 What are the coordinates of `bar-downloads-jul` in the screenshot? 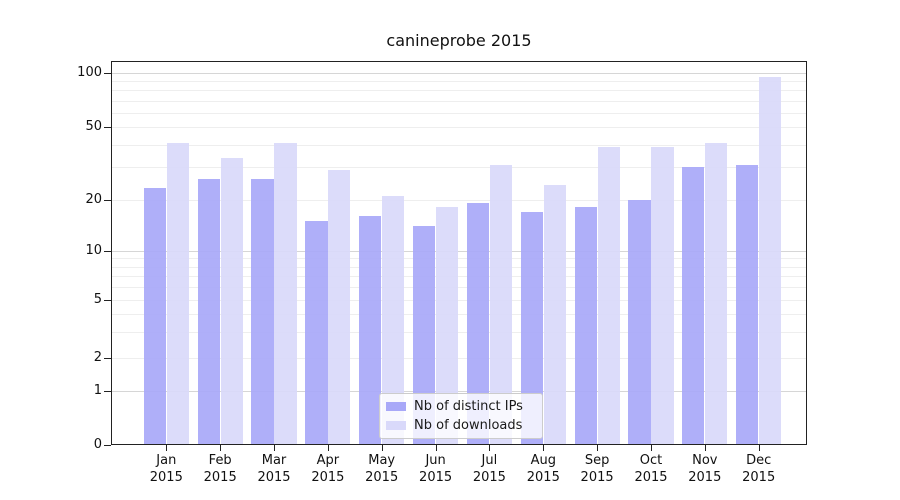 It's located at (501, 304).